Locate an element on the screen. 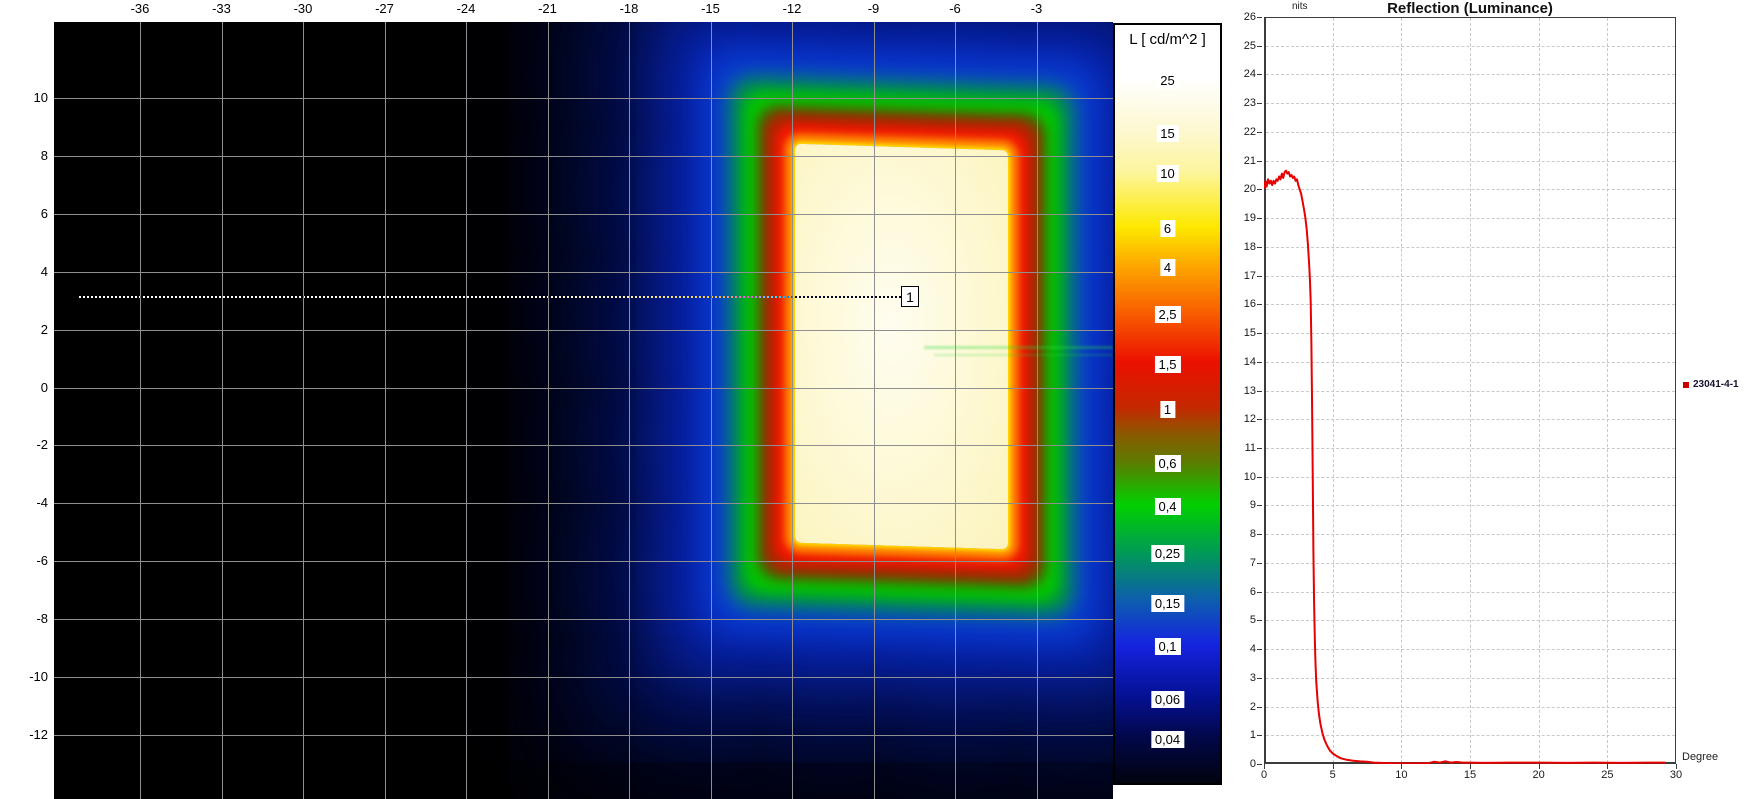  colorbar-value-label: 6 is located at coordinates (1167, 228).